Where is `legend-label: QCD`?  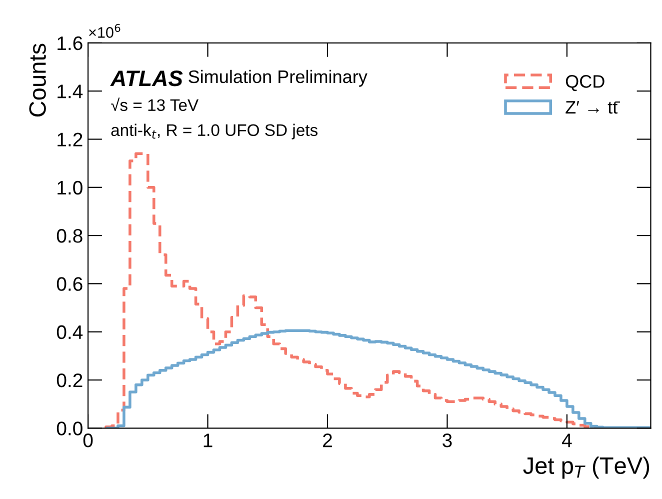
legend-label: QCD is located at coordinates (585, 83).